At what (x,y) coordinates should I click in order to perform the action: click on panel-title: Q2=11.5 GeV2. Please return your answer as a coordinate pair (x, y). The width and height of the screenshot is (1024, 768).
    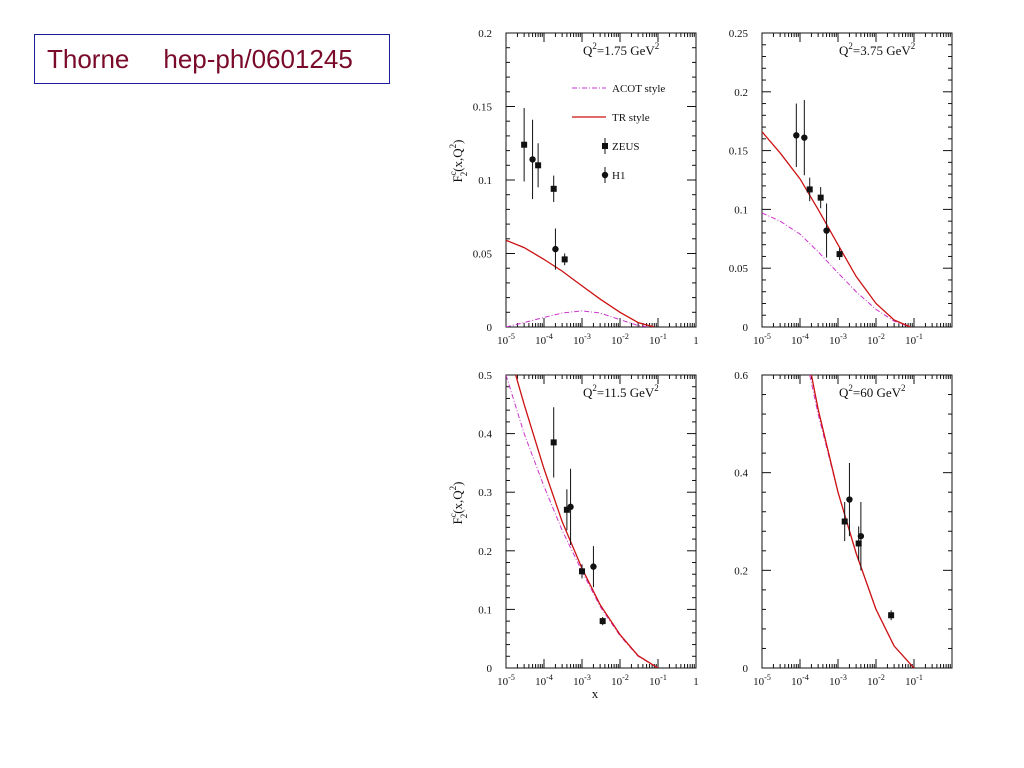
    Looking at the image, I should click on (621, 391).